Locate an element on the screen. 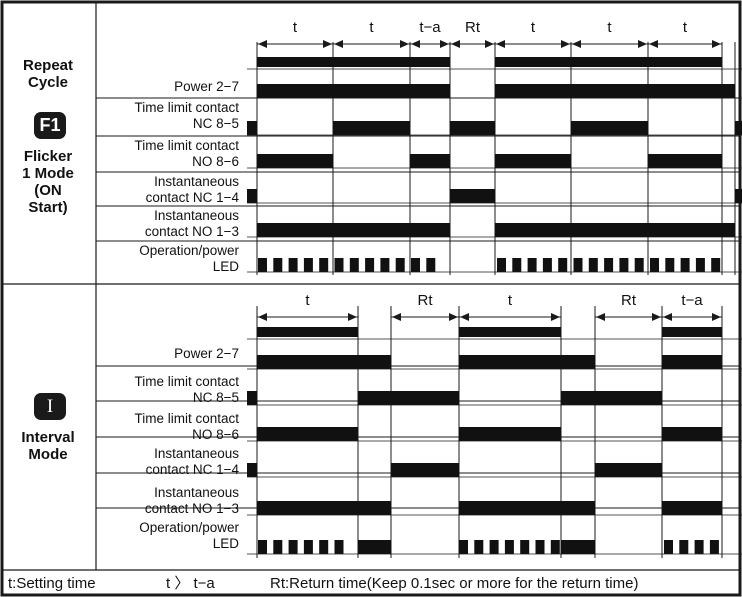  mode-name-flicker: Flicker 1 Mode (ON Start) is located at coordinates (48, 182).